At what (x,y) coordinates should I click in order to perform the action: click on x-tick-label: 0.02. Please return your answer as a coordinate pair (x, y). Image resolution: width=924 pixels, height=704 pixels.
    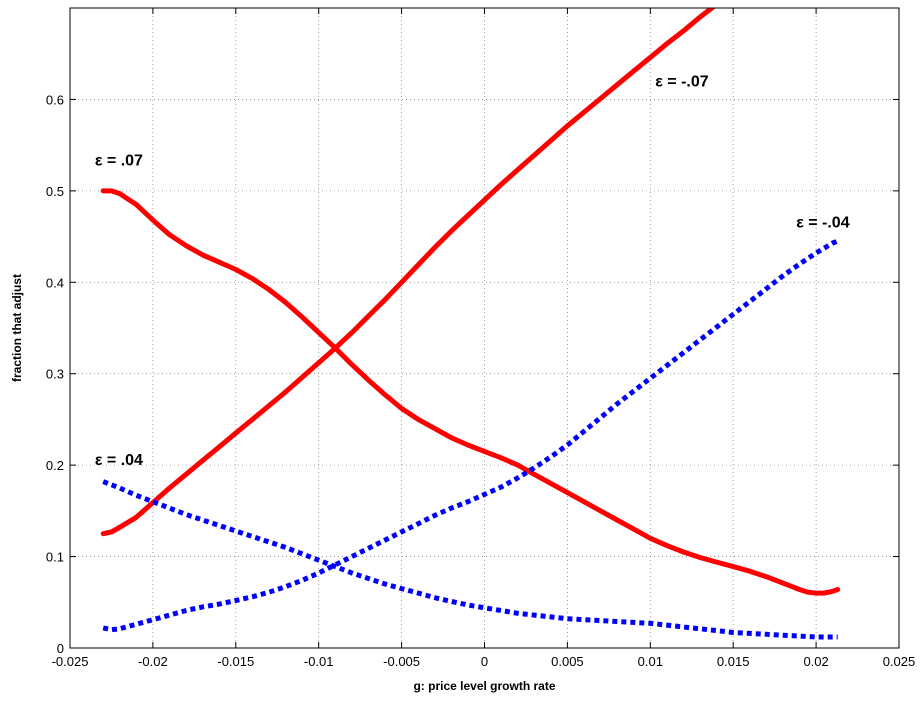
    Looking at the image, I should click on (815, 661).